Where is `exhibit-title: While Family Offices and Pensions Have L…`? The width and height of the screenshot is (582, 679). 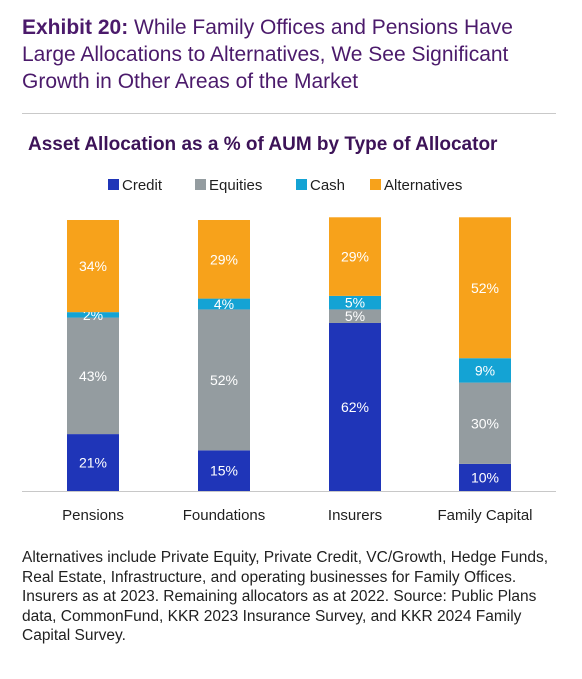 exhibit-title: While Family Offices and Pensions Have L… is located at coordinates (267, 54).